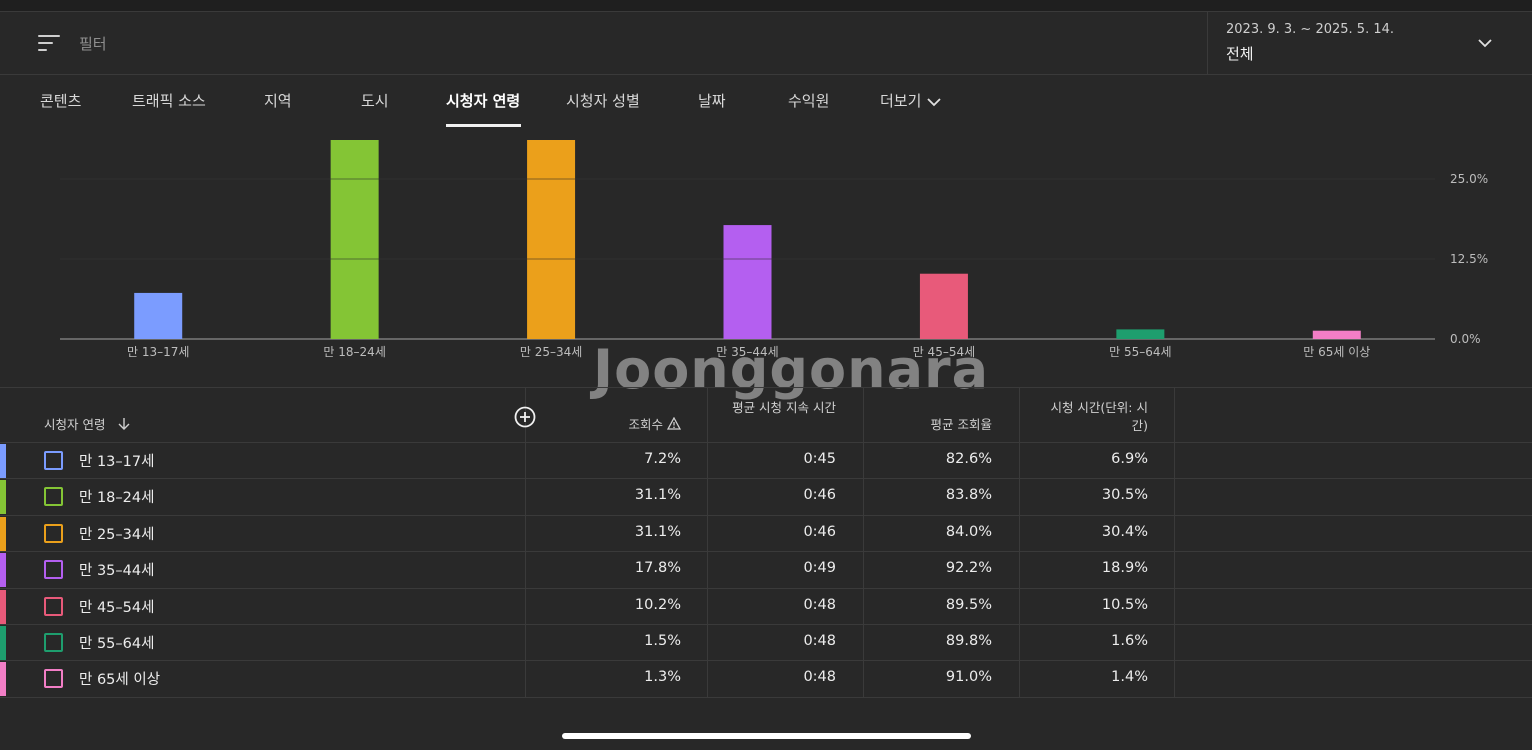 The width and height of the screenshot is (1532, 750). Describe the element at coordinates (662, 459) in the screenshot. I see `cell-views: 7.2%` at that location.